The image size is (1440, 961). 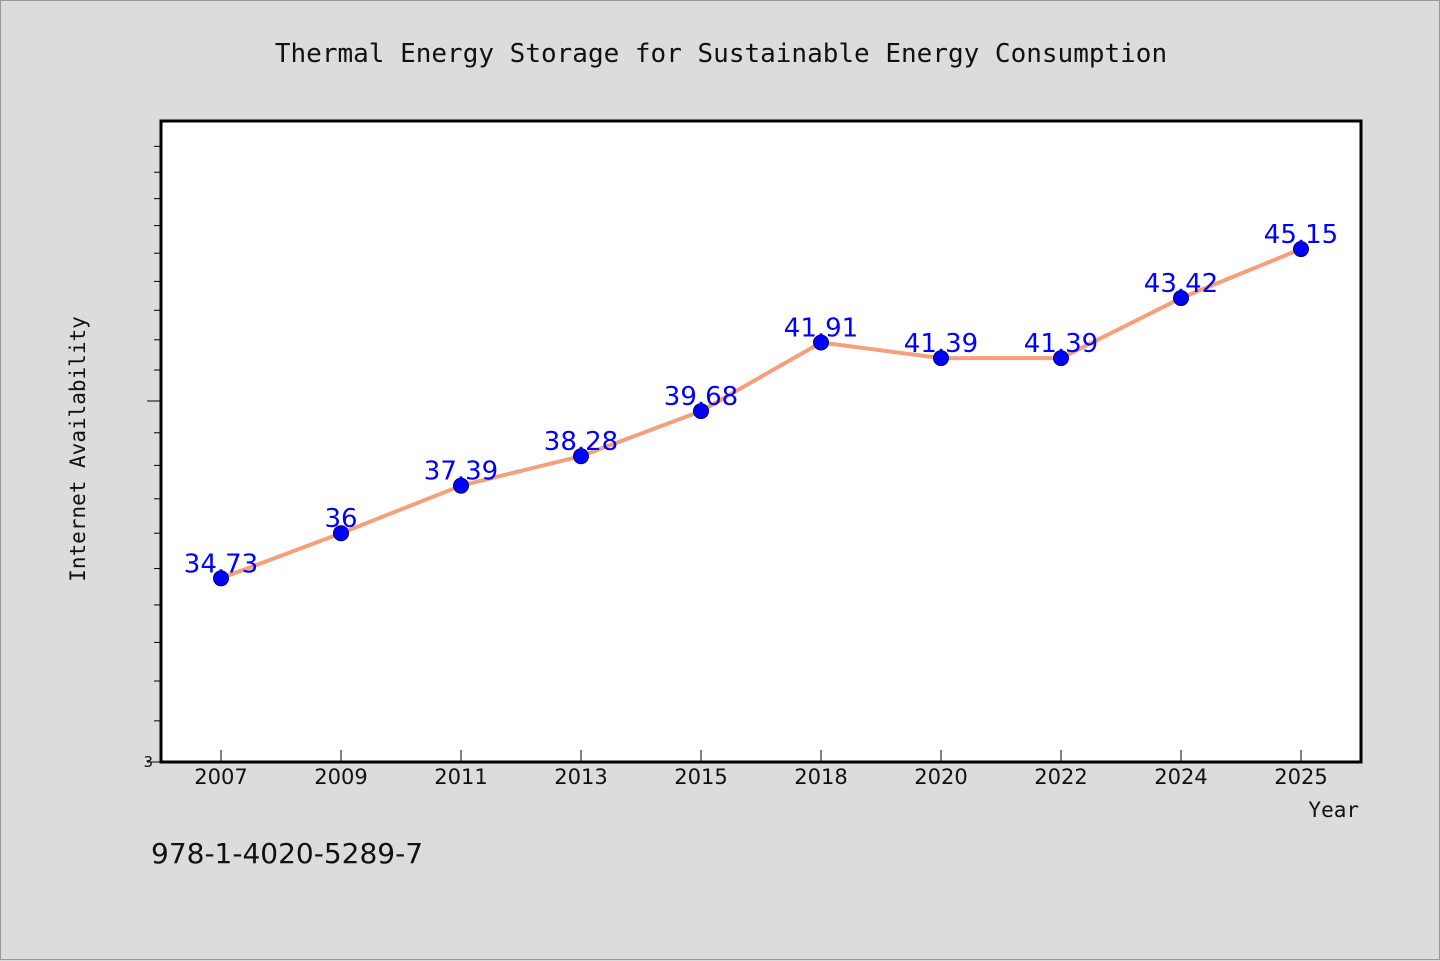 What do you see at coordinates (460, 777) in the screenshot?
I see `x-tick-label: 2011` at bounding box center [460, 777].